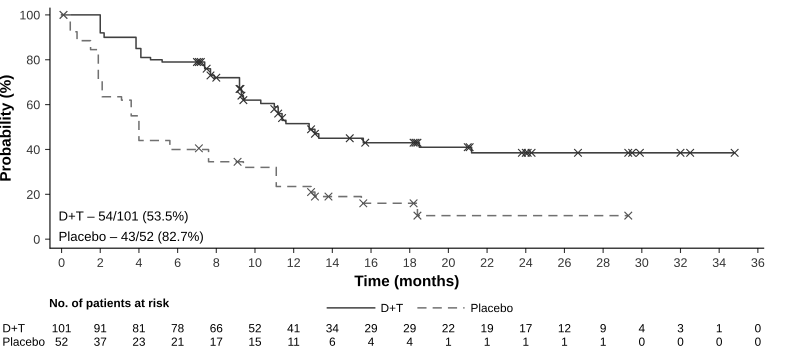 This screenshot has width=793, height=355. What do you see at coordinates (100, 328) in the screenshot?
I see `text: 91` at bounding box center [100, 328].